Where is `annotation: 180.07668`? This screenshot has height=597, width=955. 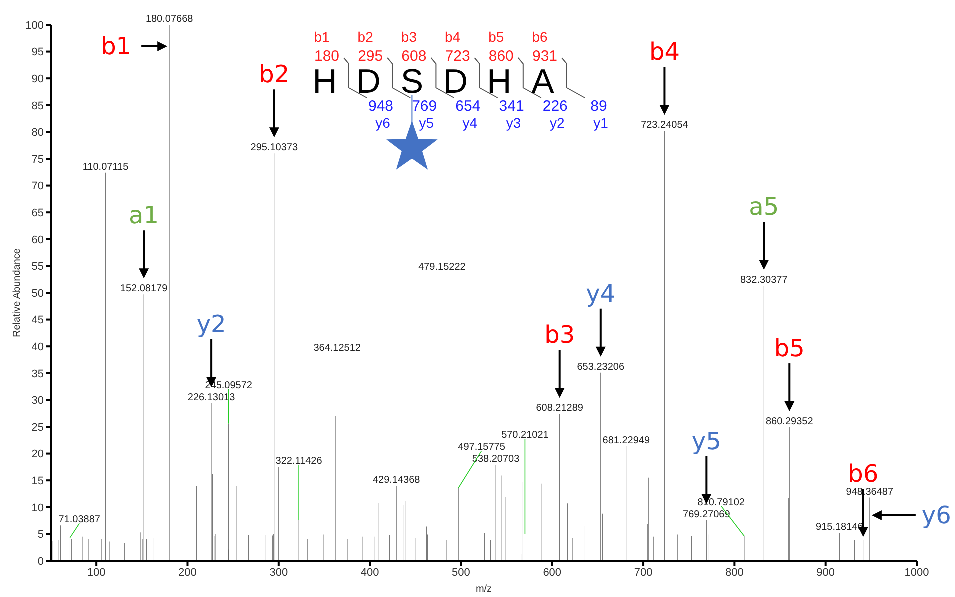
annotation: 180.07668 is located at coordinates (170, 19).